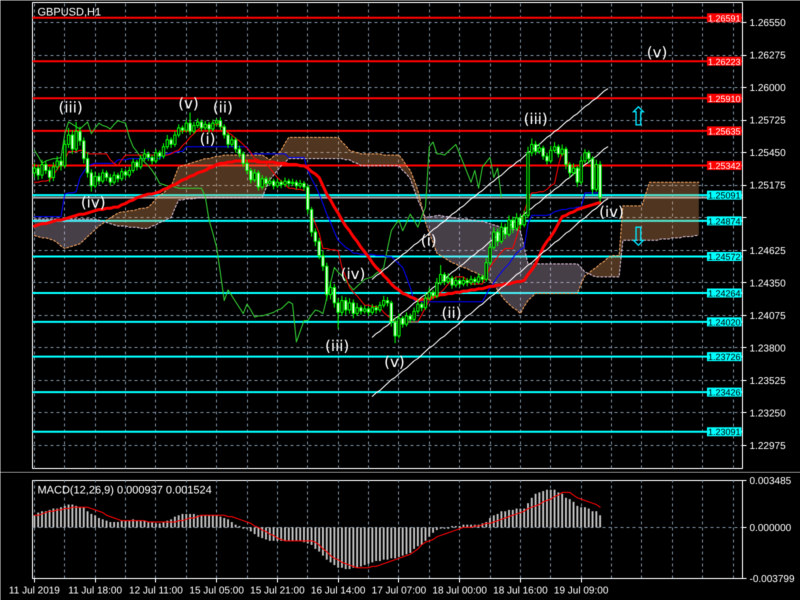 The height and width of the screenshot is (600, 800). Describe the element at coordinates (724, 393) in the screenshot. I see `ref-line-label: 1.23426` at that location.